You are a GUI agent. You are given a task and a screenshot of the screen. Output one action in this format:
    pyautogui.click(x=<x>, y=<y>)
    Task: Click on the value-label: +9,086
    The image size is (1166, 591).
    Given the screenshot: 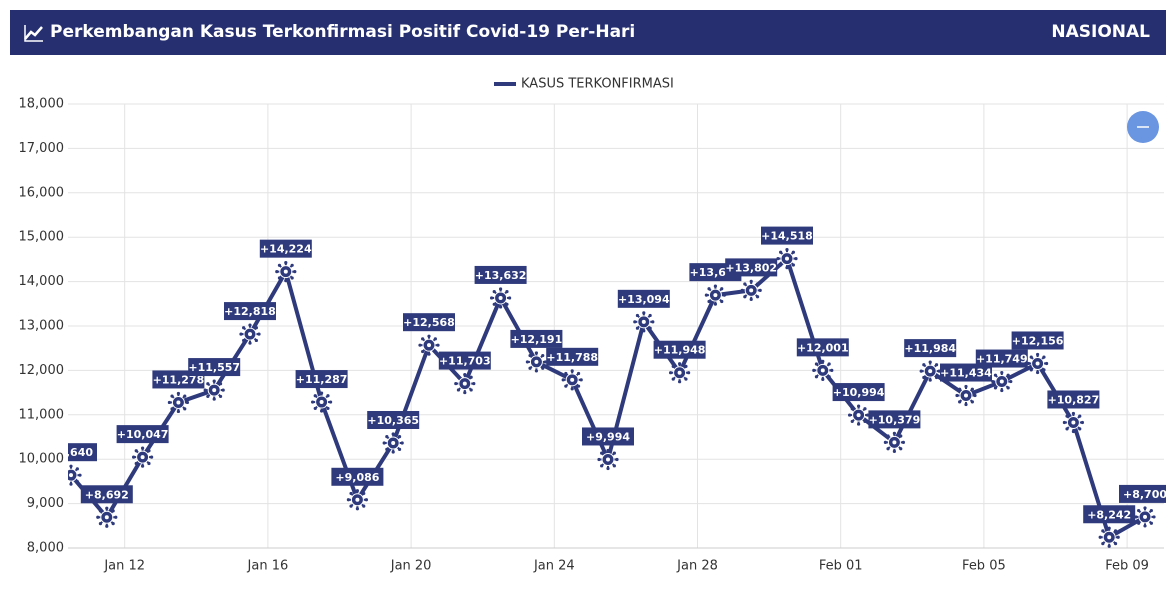 What is the action you would take?
    pyautogui.click(x=357, y=477)
    